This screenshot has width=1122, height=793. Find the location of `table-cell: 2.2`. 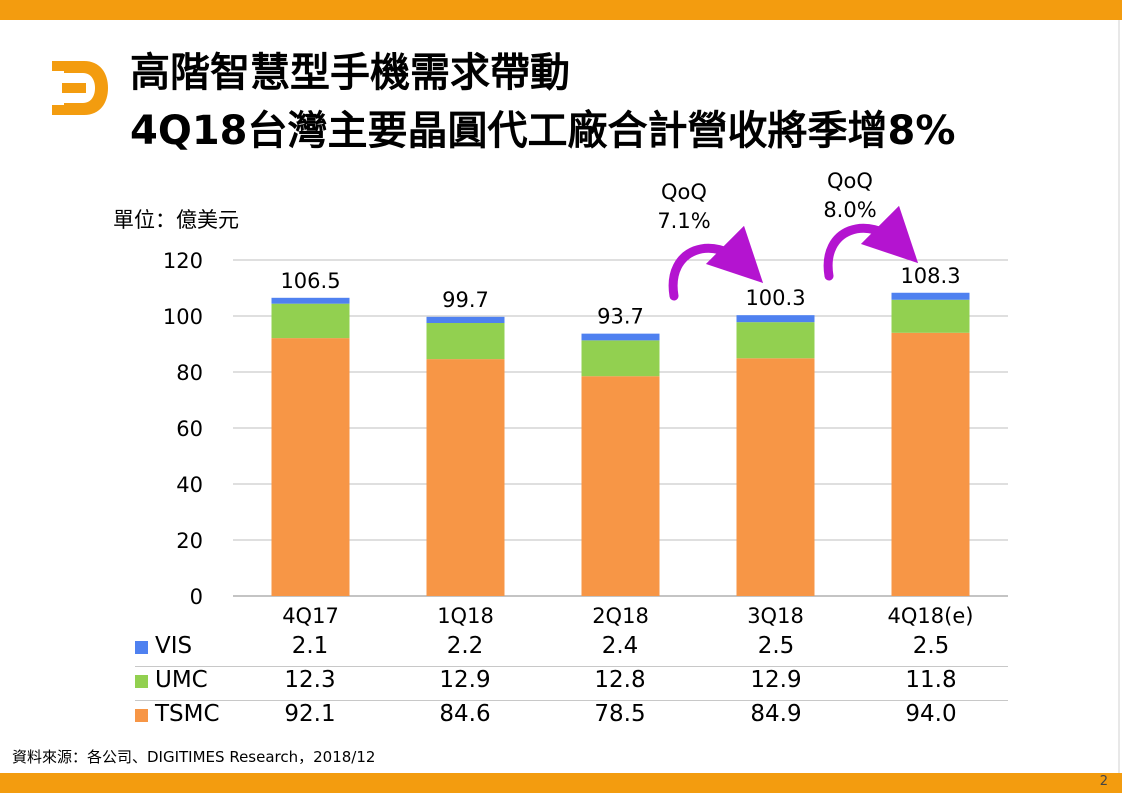

table-cell: 2.2 is located at coordinates (465, 646).